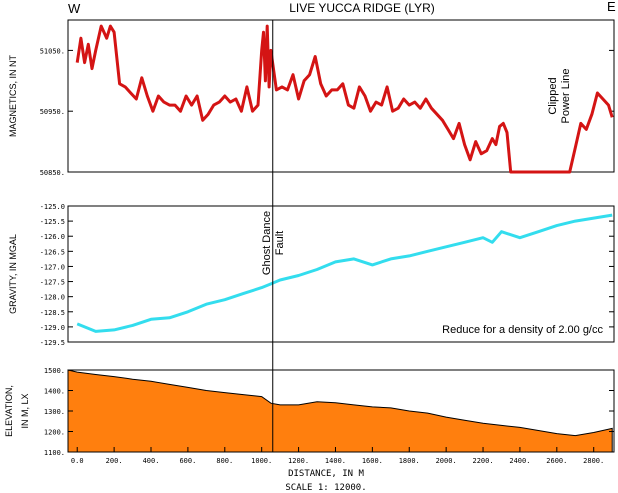  Describe the element at coordinates (52, 343) in the screenshot. I see `gravity-y-tick-label: -129.5` at that location.